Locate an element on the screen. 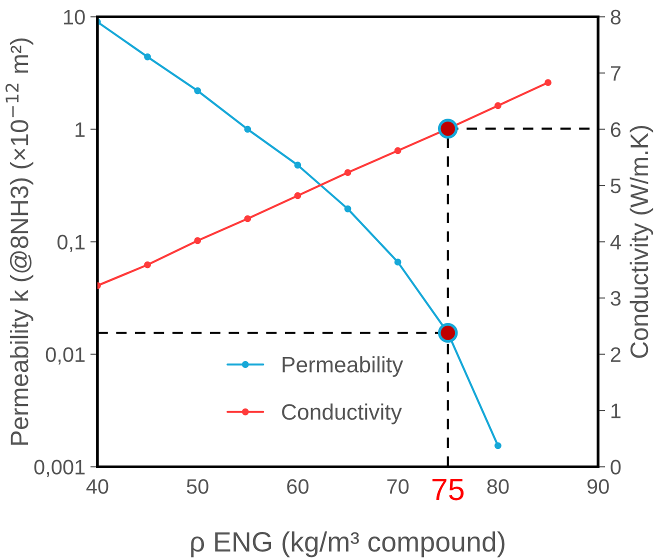 This screenshot has width=672, height=559. legend-label: Conductivity is located at coordinates (342, 414).